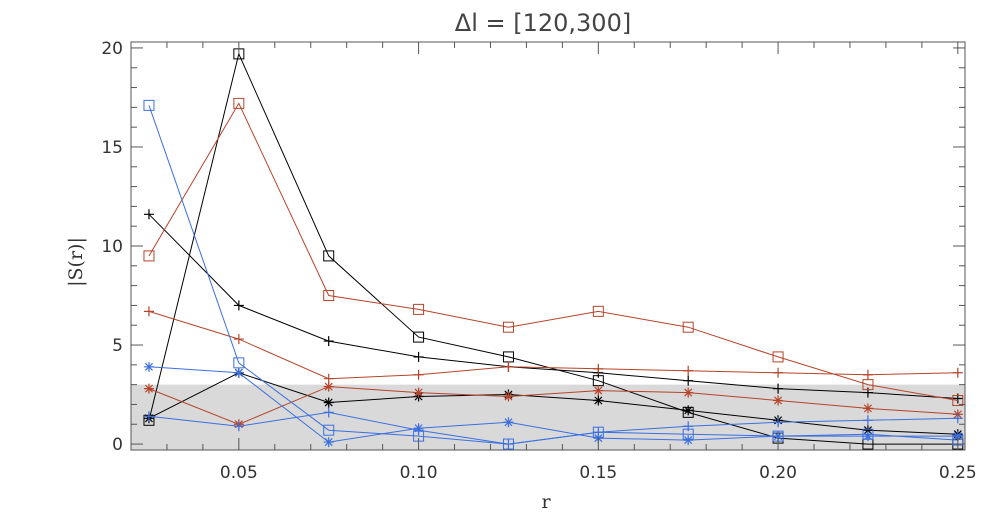 The height and width of the screenshot is (532, 1003). What do you see at coordinates (778, 473) in the screenshot?
I see `x-tick-label: 0.20` at bounding box center [778, 473].